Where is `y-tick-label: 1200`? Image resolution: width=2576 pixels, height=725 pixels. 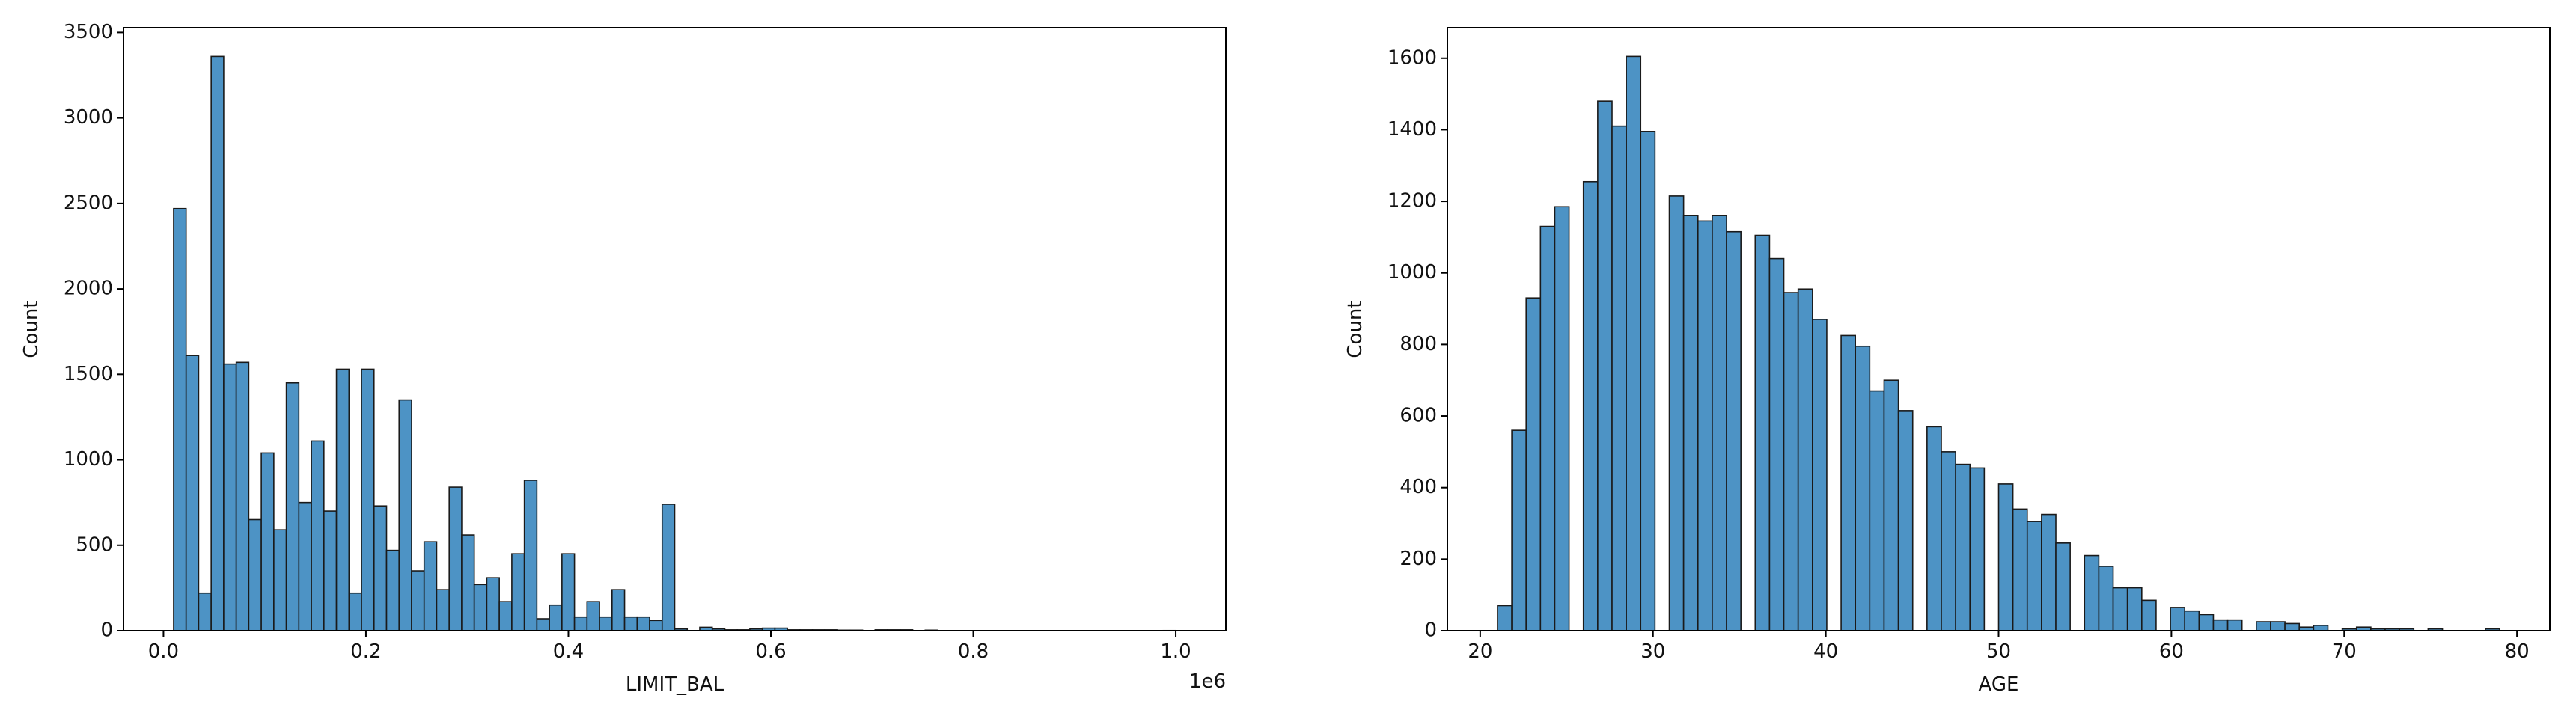
y-tick-label: 1200 is located at coordinates (1412, 201).